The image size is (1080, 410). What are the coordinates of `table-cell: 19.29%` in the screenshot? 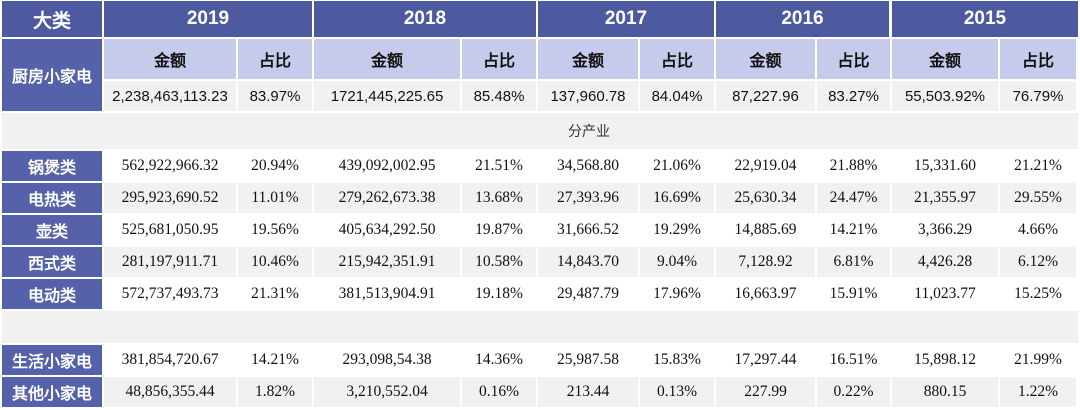 It's located at (677, 230).